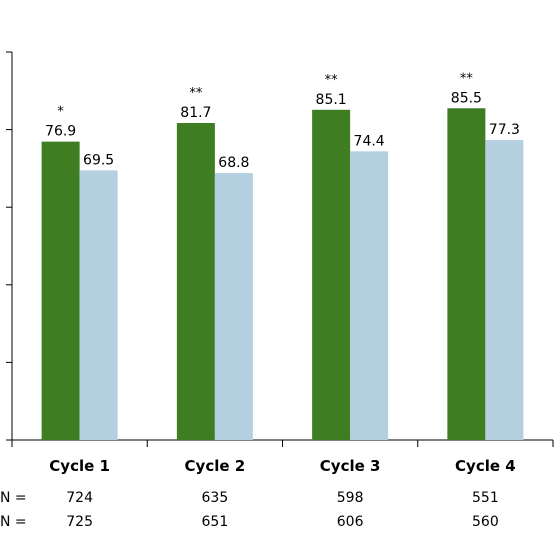 This screenshot has width=560, height=560. What do you see at coordinates (60, 132) in the screenshot?
I see `data-label: 76.9` at bounding box center [60, 132].